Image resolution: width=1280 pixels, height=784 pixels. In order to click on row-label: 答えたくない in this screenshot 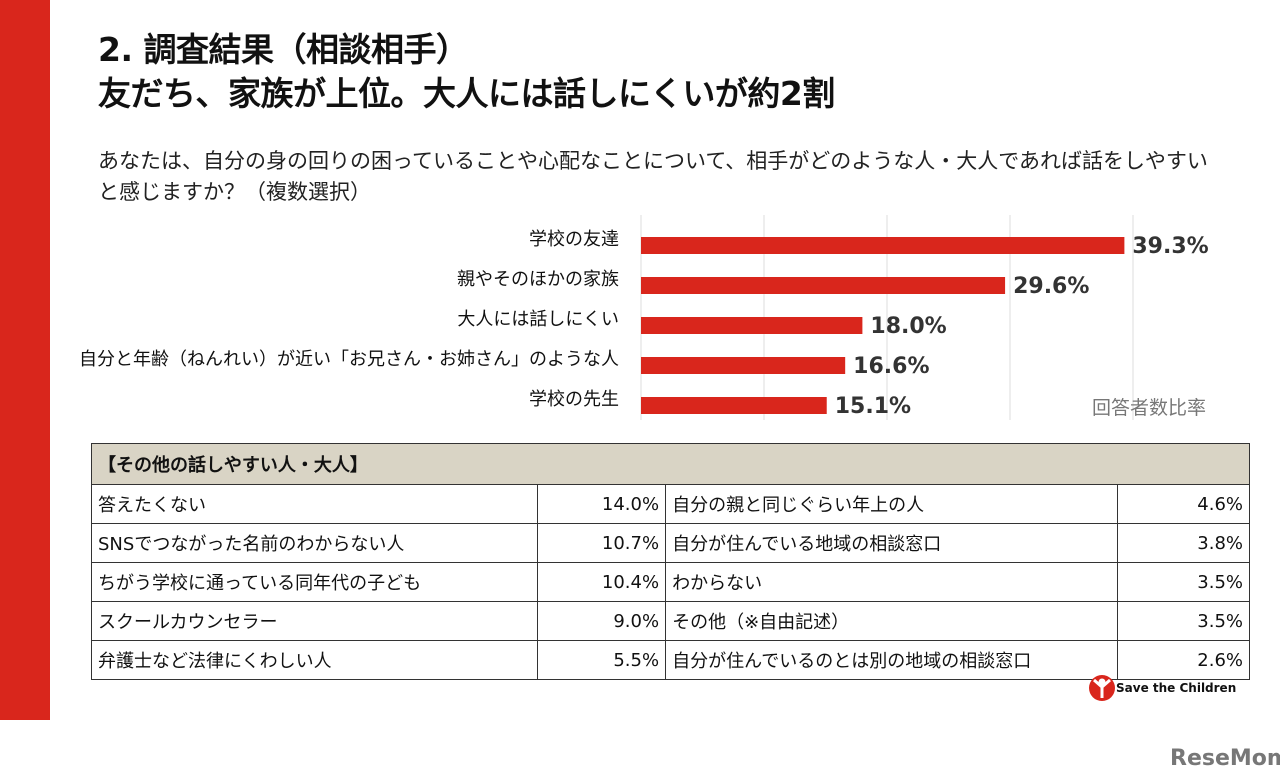, I will do `click(314, 504)`.